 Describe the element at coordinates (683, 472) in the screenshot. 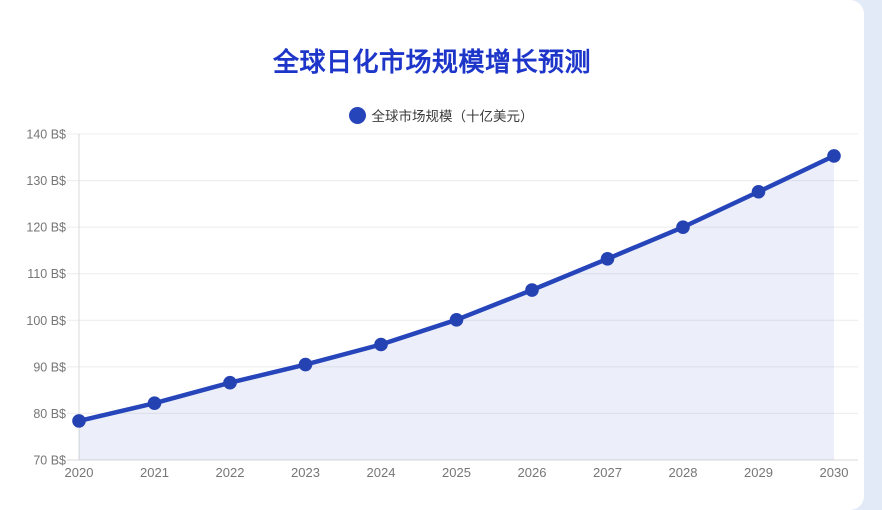

I see `x-axis-tick-label: 2028` at that location.